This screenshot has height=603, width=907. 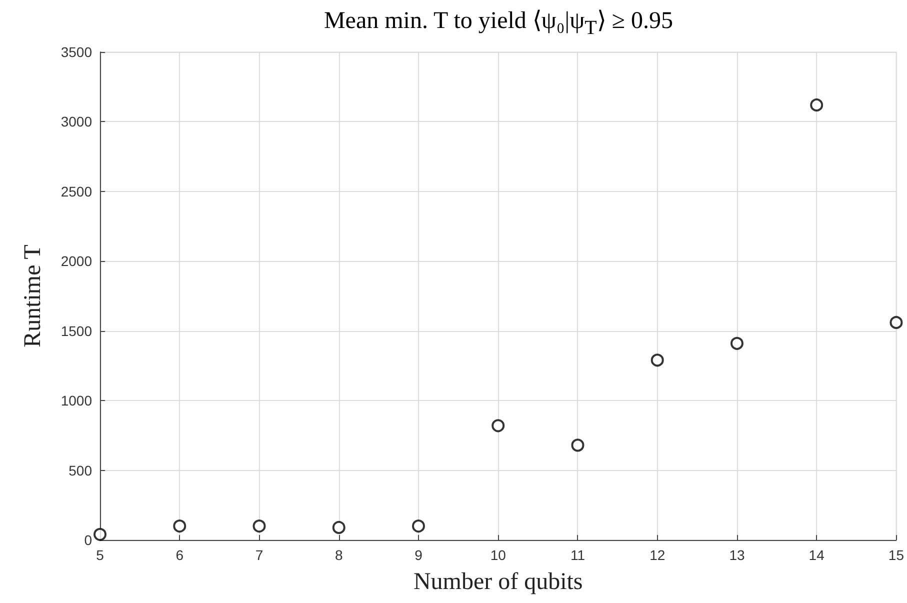 I want to click on x-tick-label: 9, so click(x=418, y=555).